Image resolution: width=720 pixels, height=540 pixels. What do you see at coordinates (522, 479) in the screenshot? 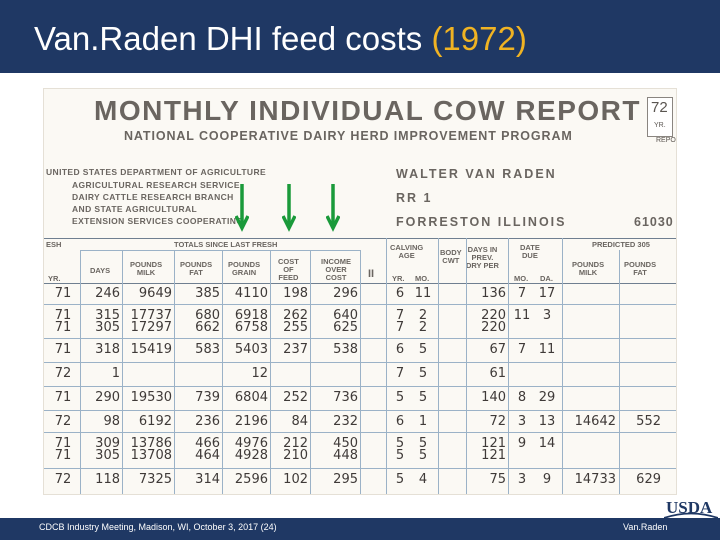
I see `table-cell-dmo: 3` at bounding box center [522, 479].